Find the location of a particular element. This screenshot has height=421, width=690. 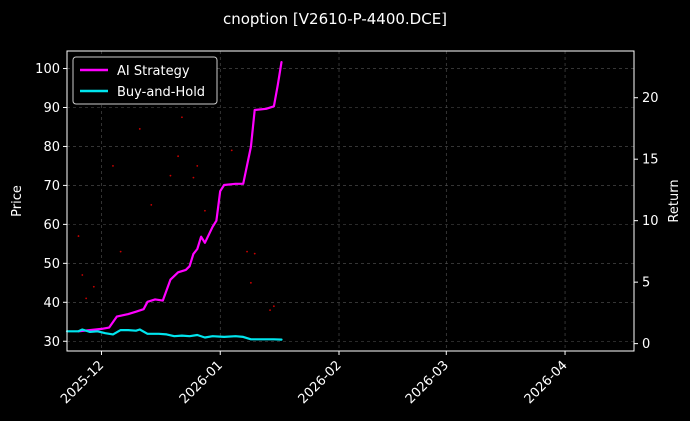

y-right-tick-label: 20 is located at coordinates (650, 98).